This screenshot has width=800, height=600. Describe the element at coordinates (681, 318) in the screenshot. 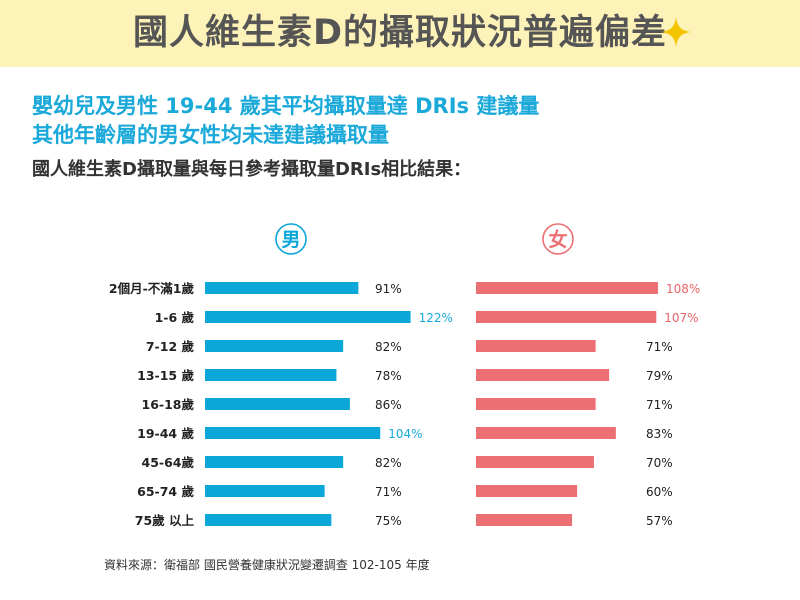

I see `data-label: 107%` at that location.